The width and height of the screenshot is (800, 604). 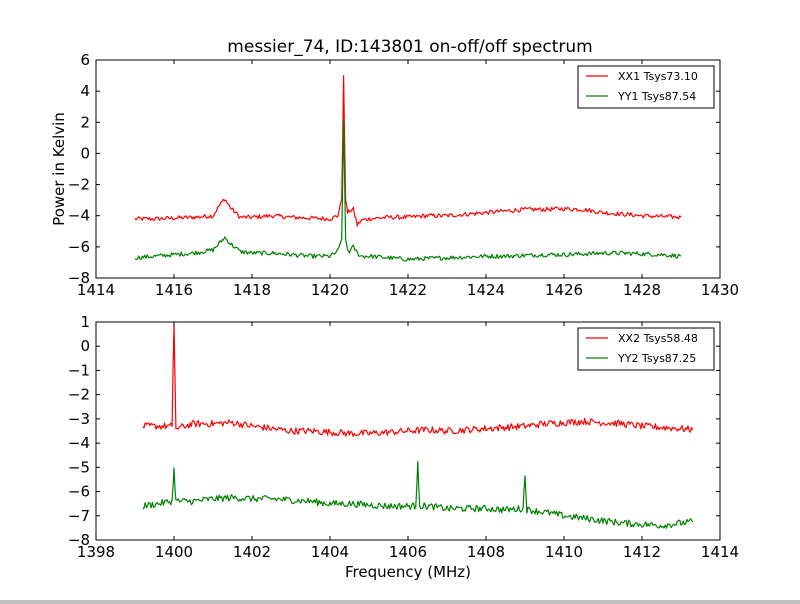 I want to click on top-y-axis-label: Power in Kelvin, so click(x=59, y=169).